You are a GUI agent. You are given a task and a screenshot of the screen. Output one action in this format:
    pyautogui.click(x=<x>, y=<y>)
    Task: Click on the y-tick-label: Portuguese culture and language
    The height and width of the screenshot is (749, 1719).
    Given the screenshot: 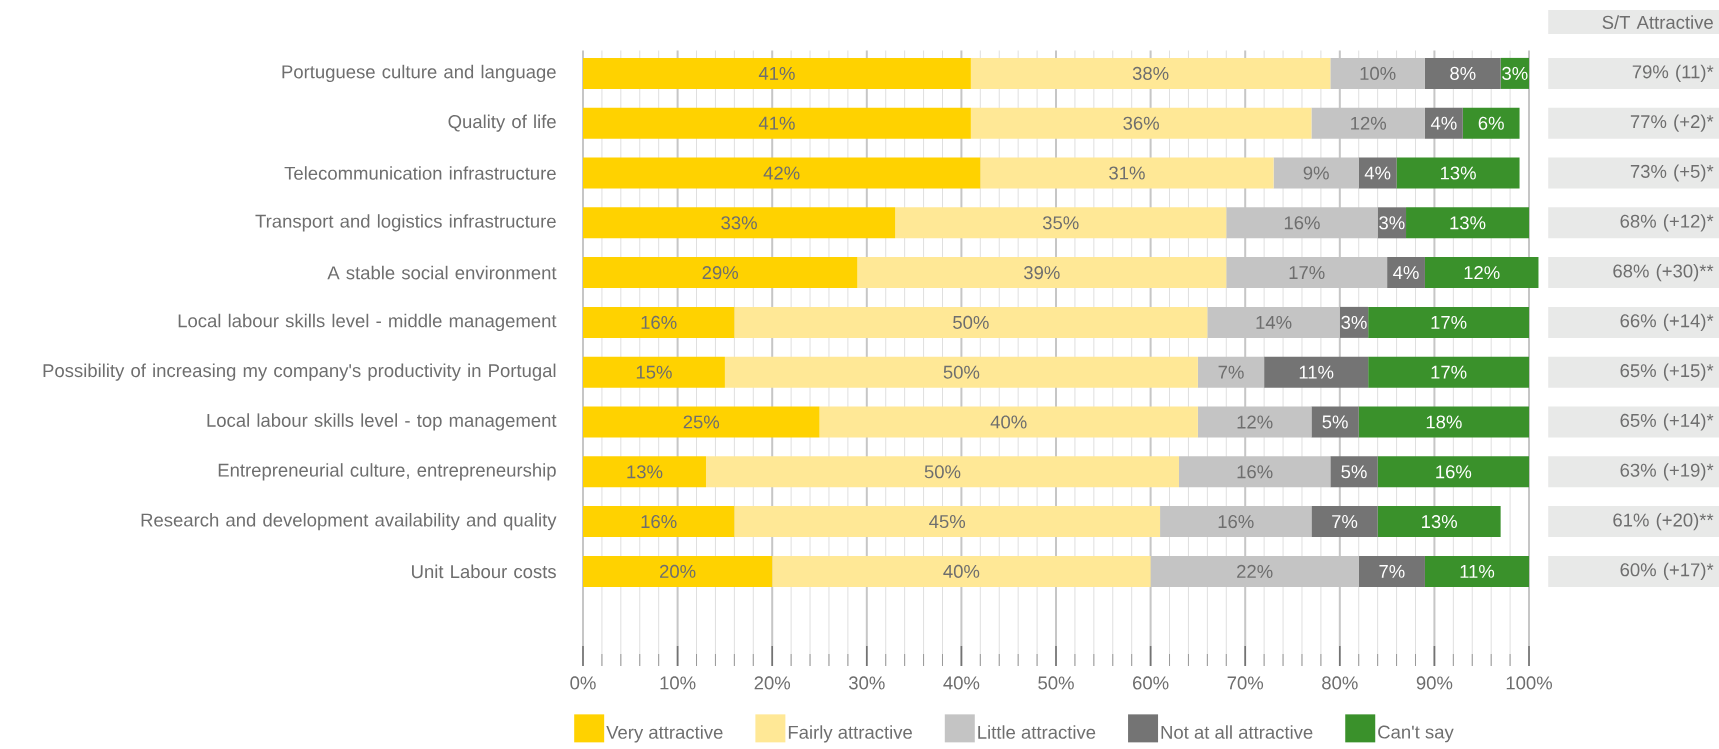 What is the action you would take?
    pyautogui.click(x=419, y=73)
    